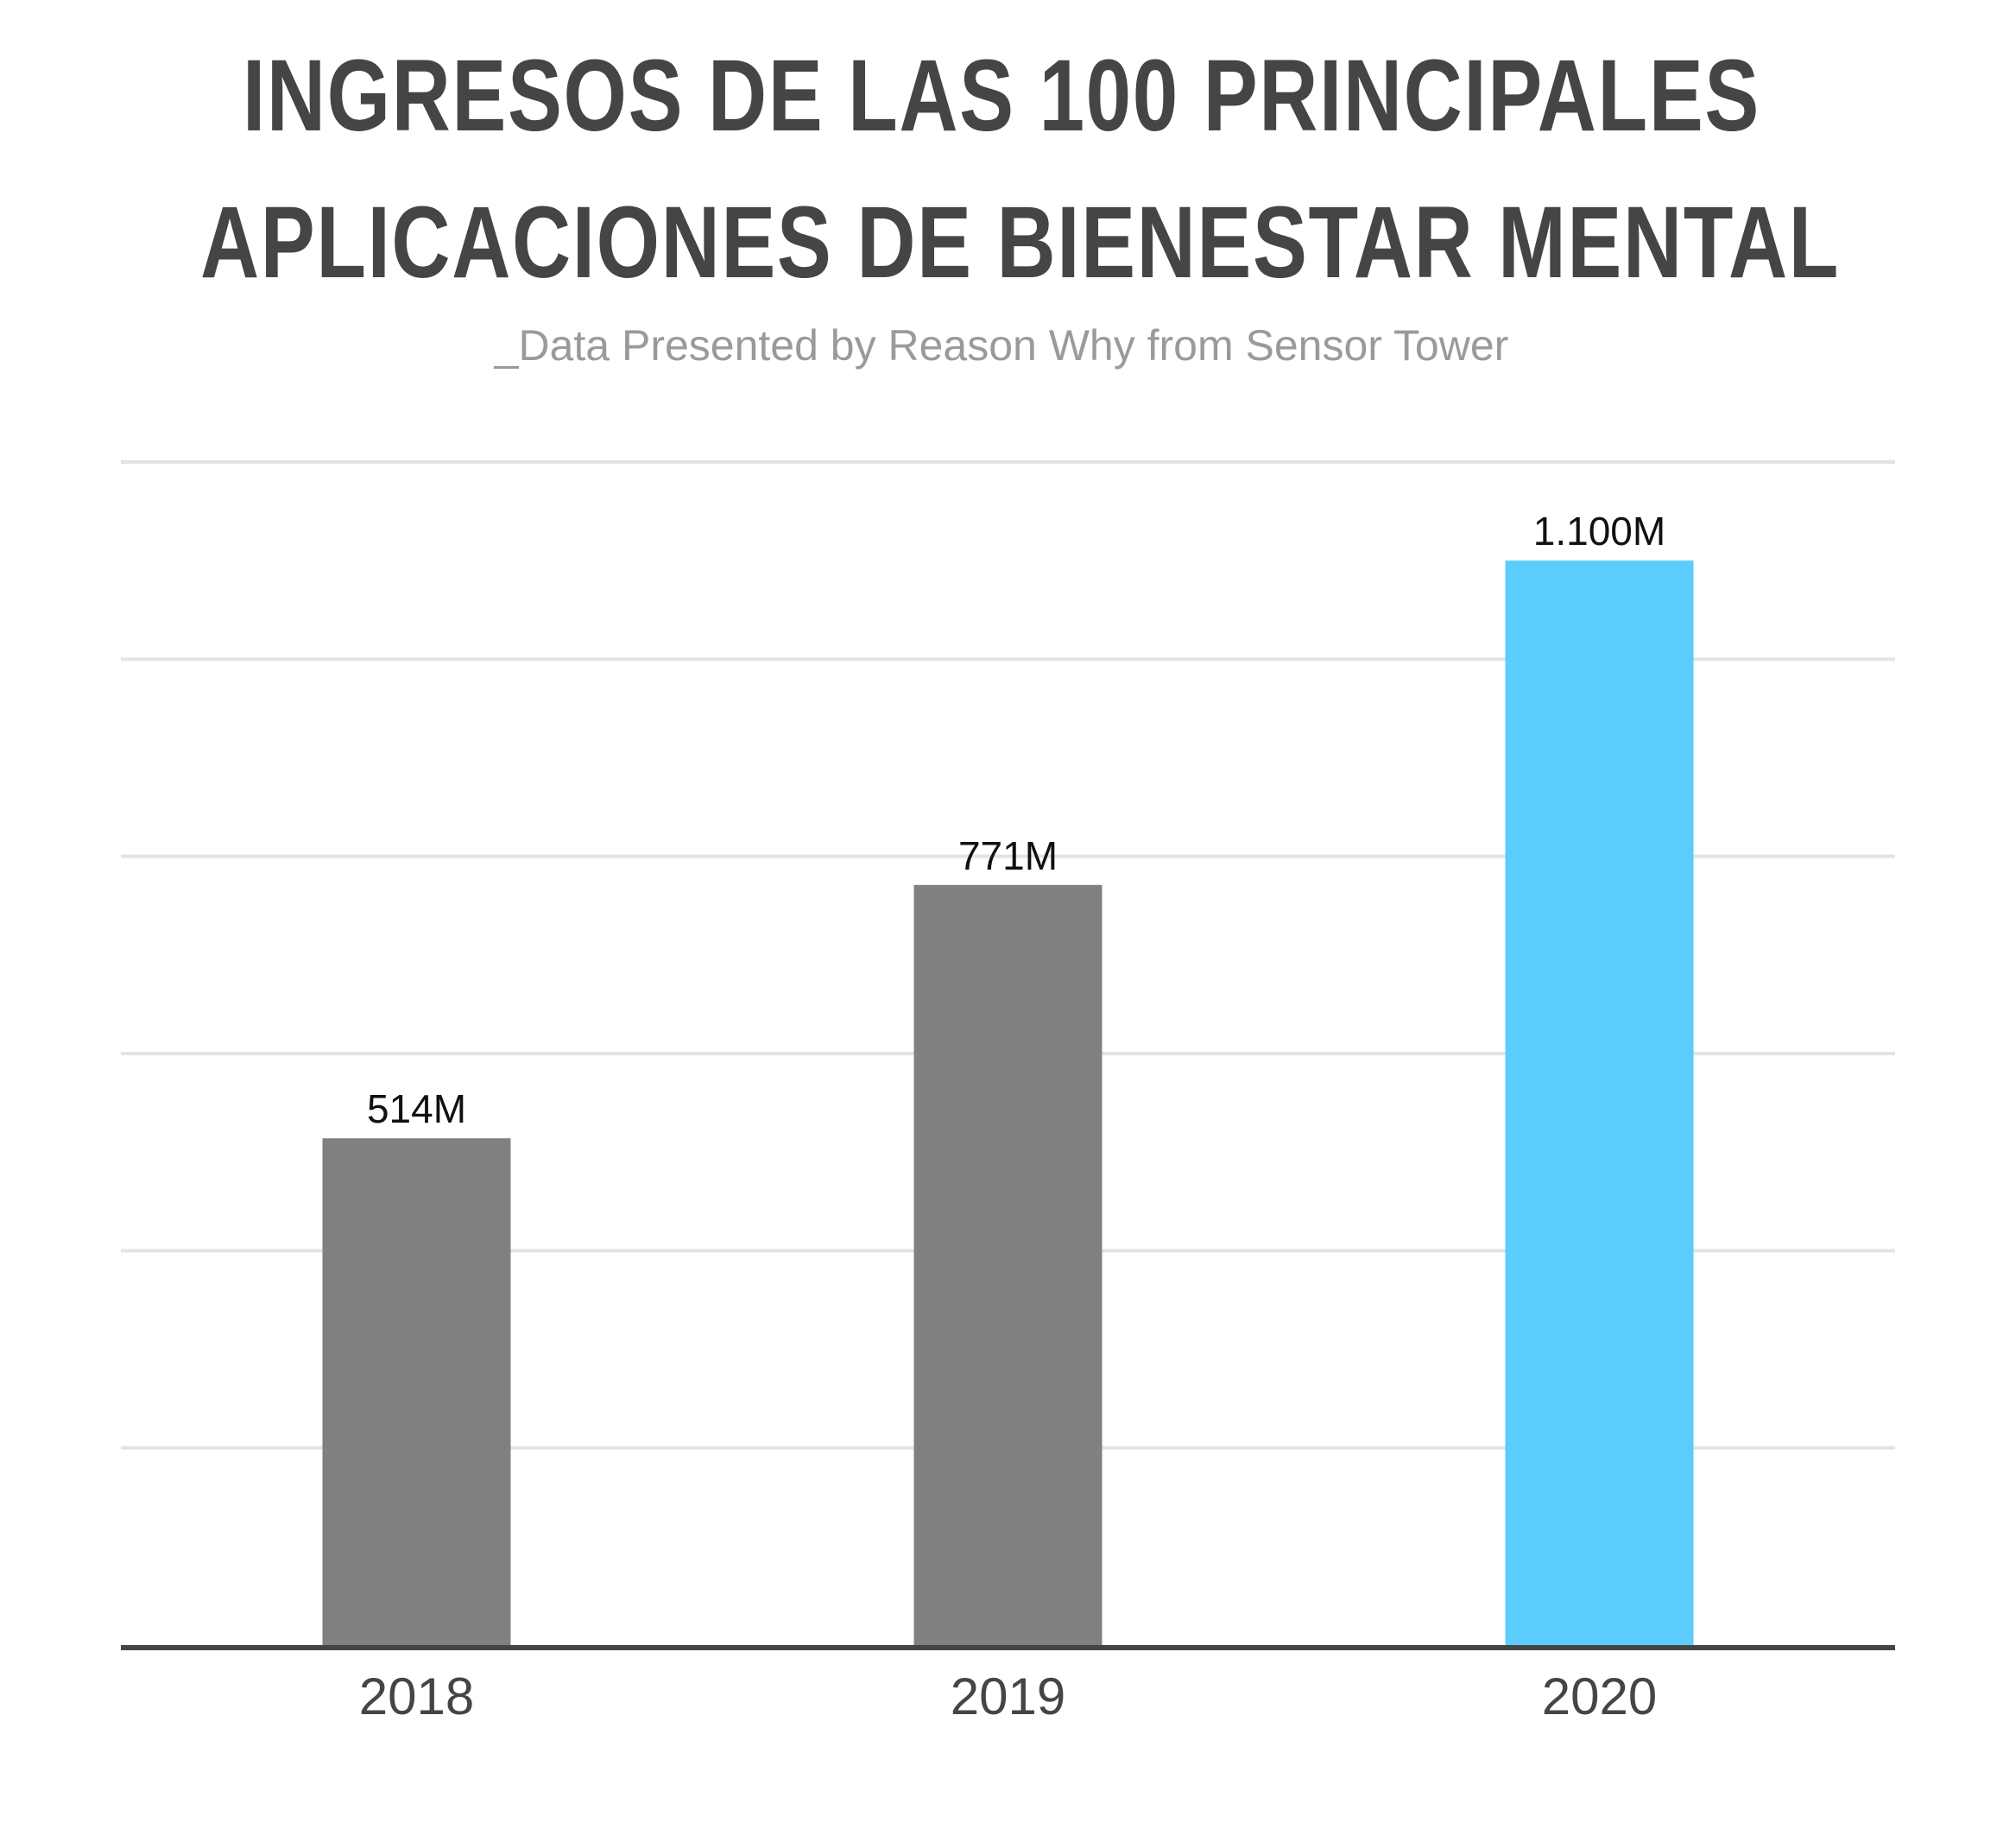 The height and width of the screenshot is (1848, 2003). What do you see at coordinates (1008, 855) in the screenshot?
I see `data-label-2019: 771M` at bounding box center [1008, 855].